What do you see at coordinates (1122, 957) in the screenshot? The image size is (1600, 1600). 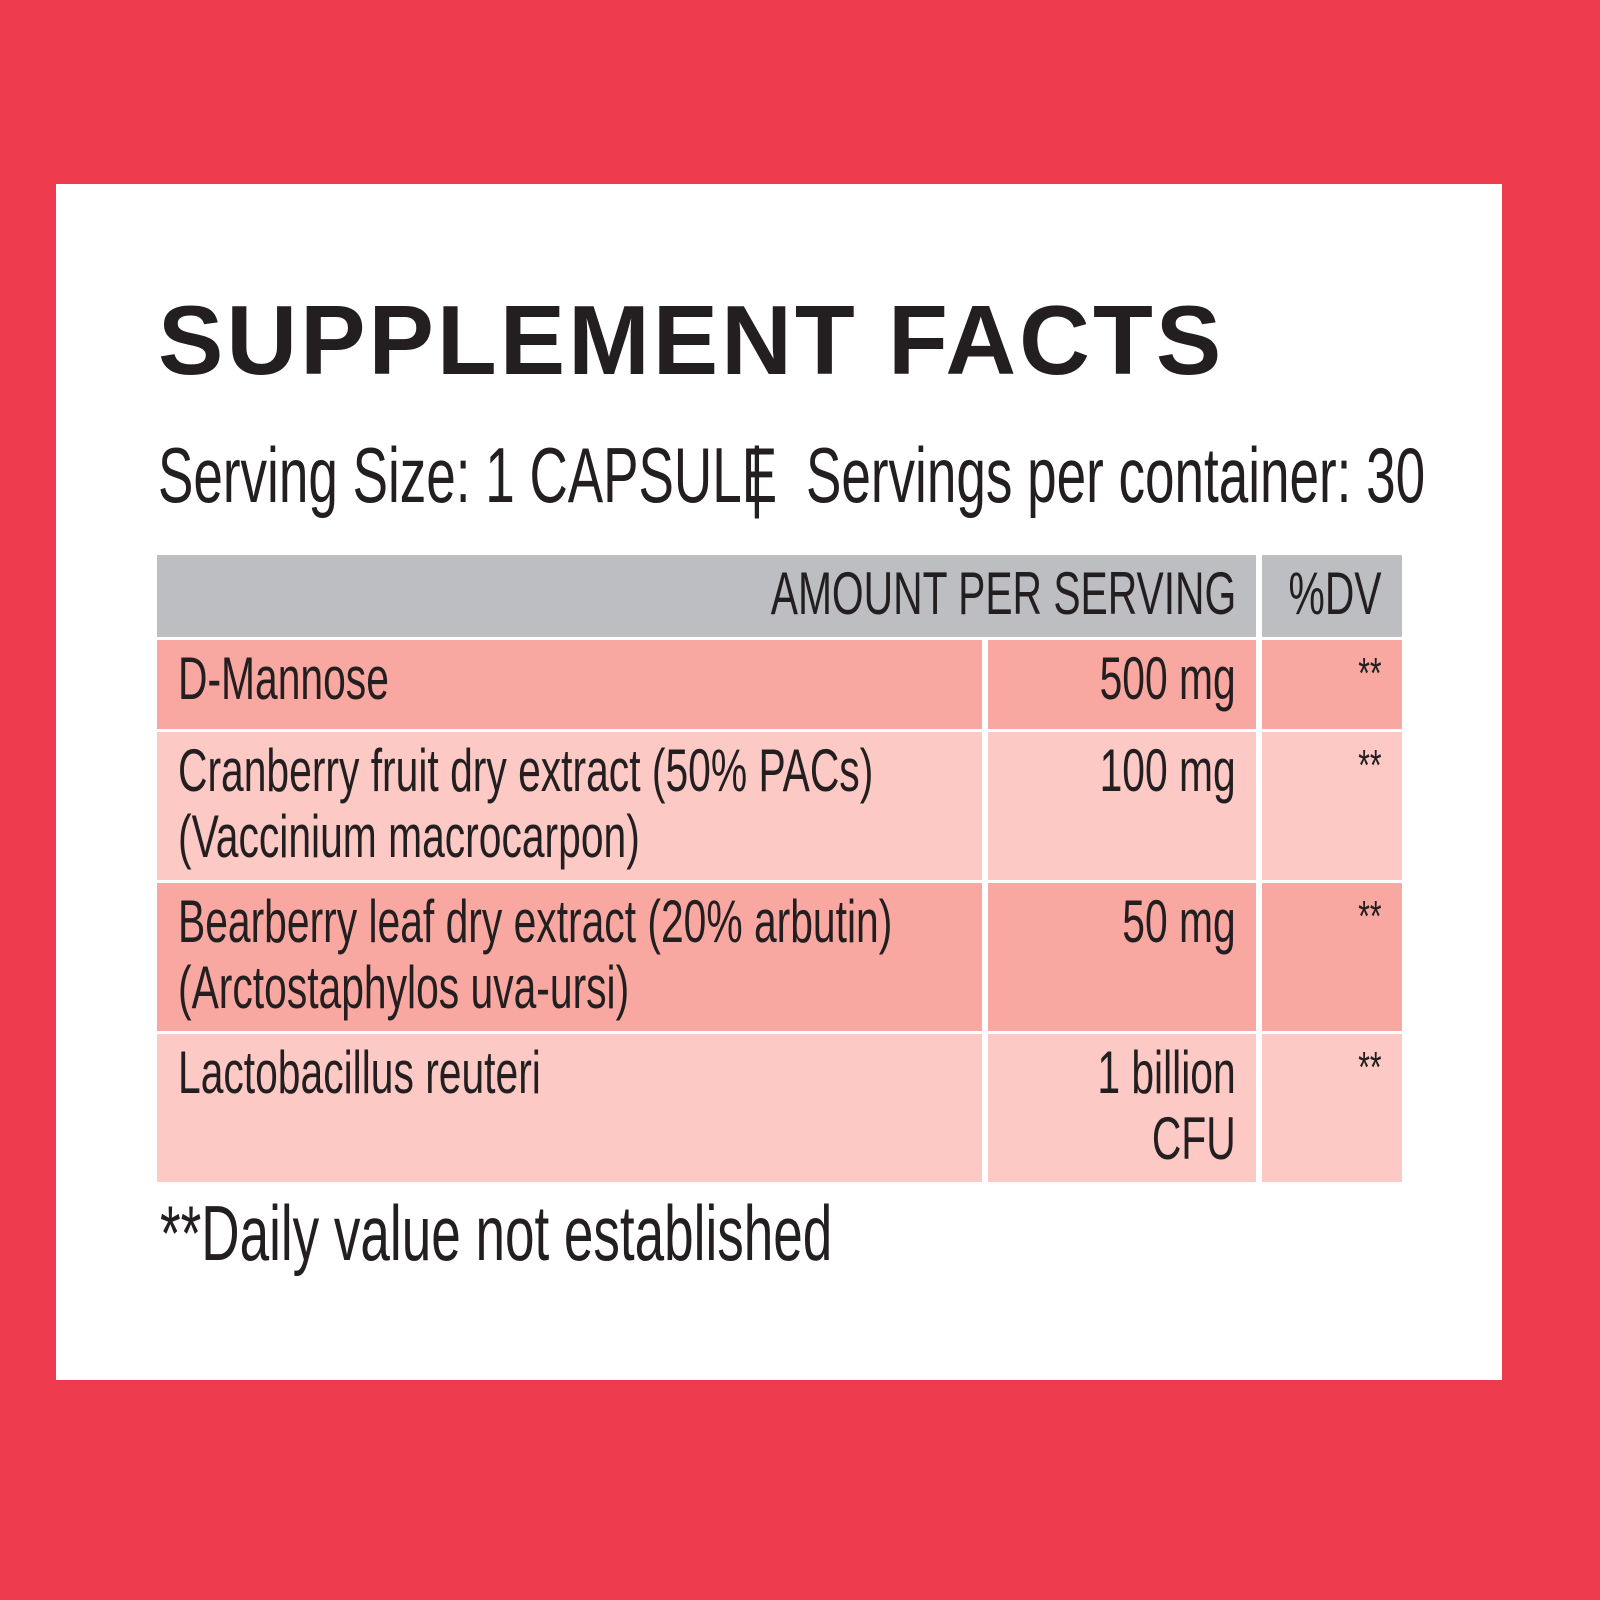 I see `table-cell: 50 mg` at bounding box center [1122, 957].